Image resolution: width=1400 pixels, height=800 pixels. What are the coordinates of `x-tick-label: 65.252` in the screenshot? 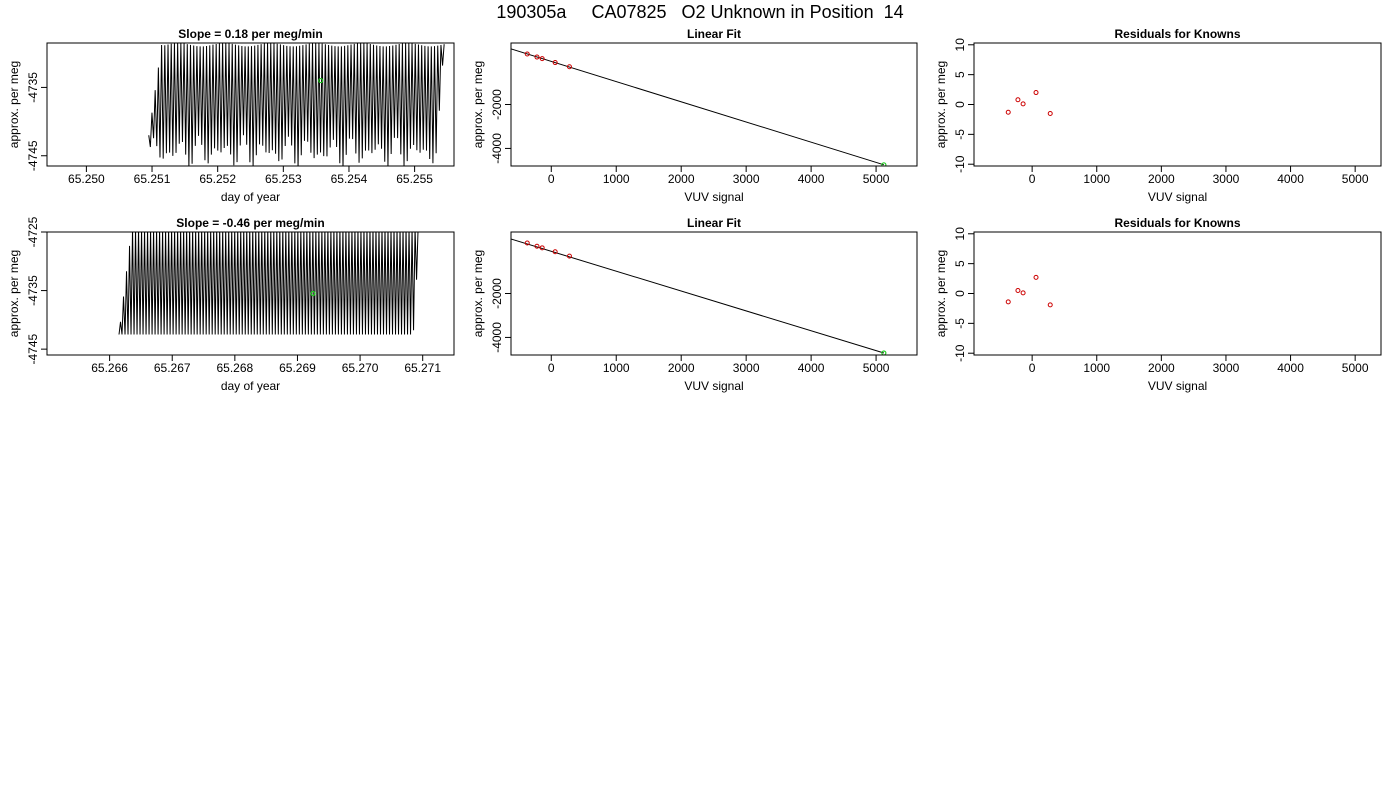 It's located at (217, 179).